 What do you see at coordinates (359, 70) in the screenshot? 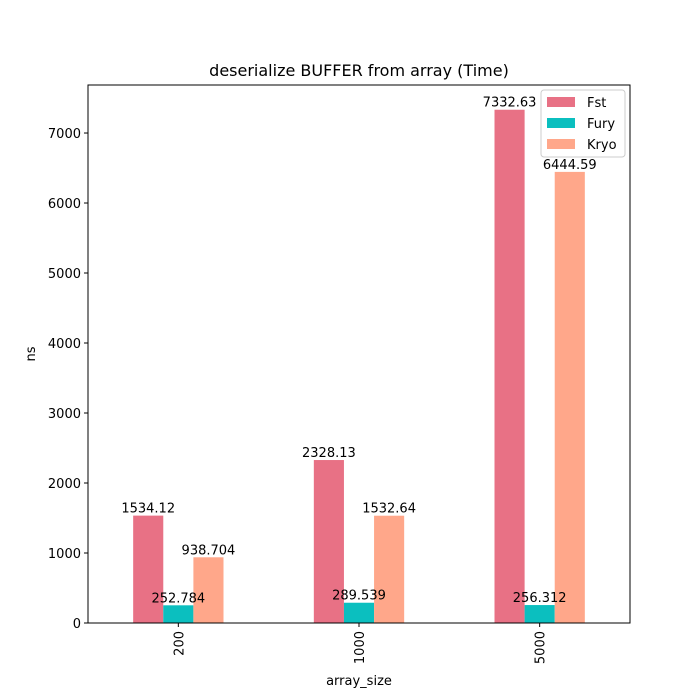
I see `chart-title: deserialize BUFFER from array (Time)` at bounding box center [359, 70].